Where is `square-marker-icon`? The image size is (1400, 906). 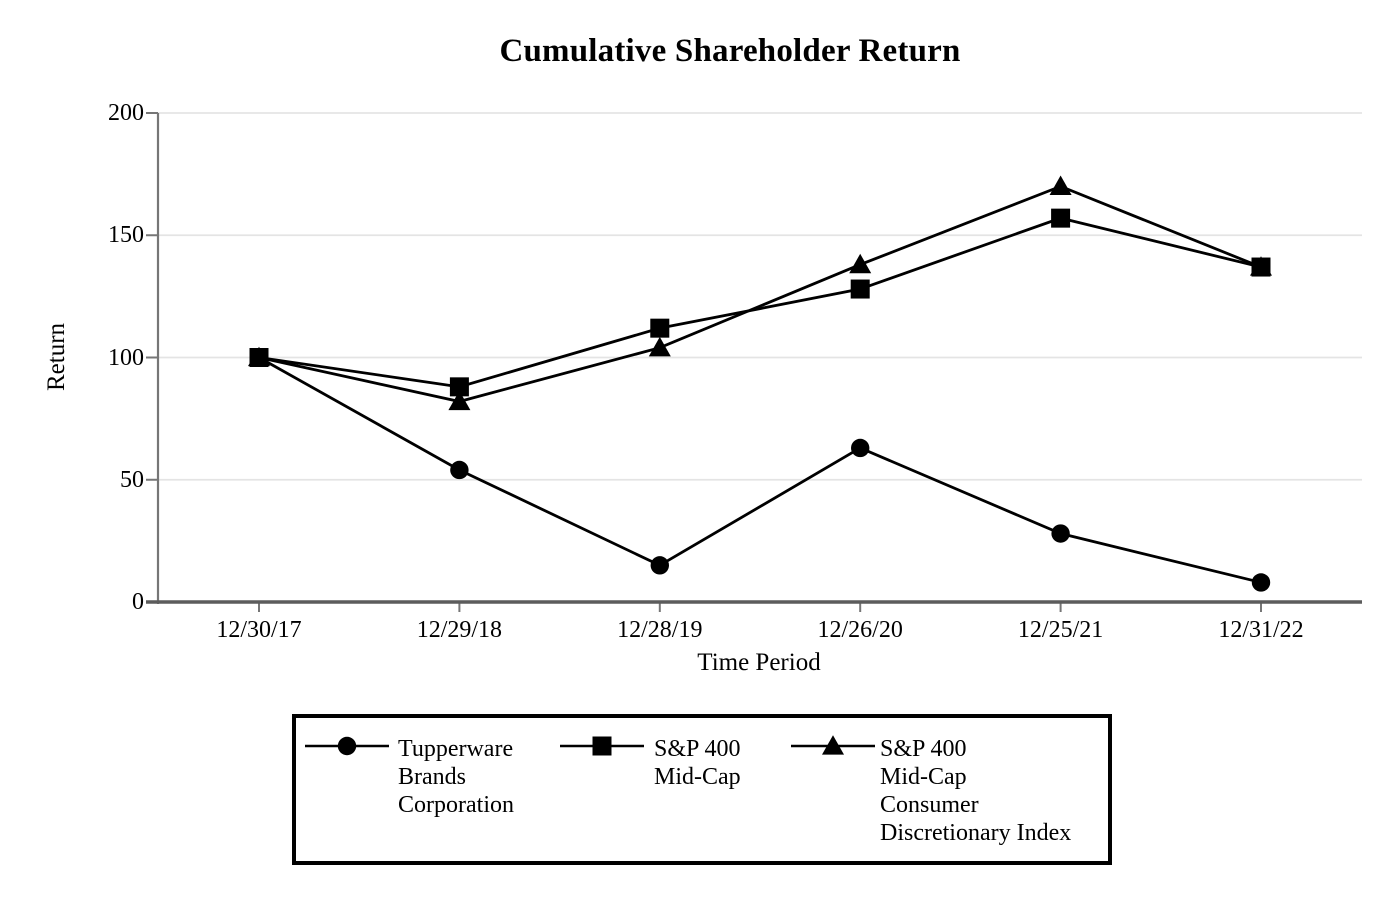 square-marker-icon is located at coordinates (602, 746).